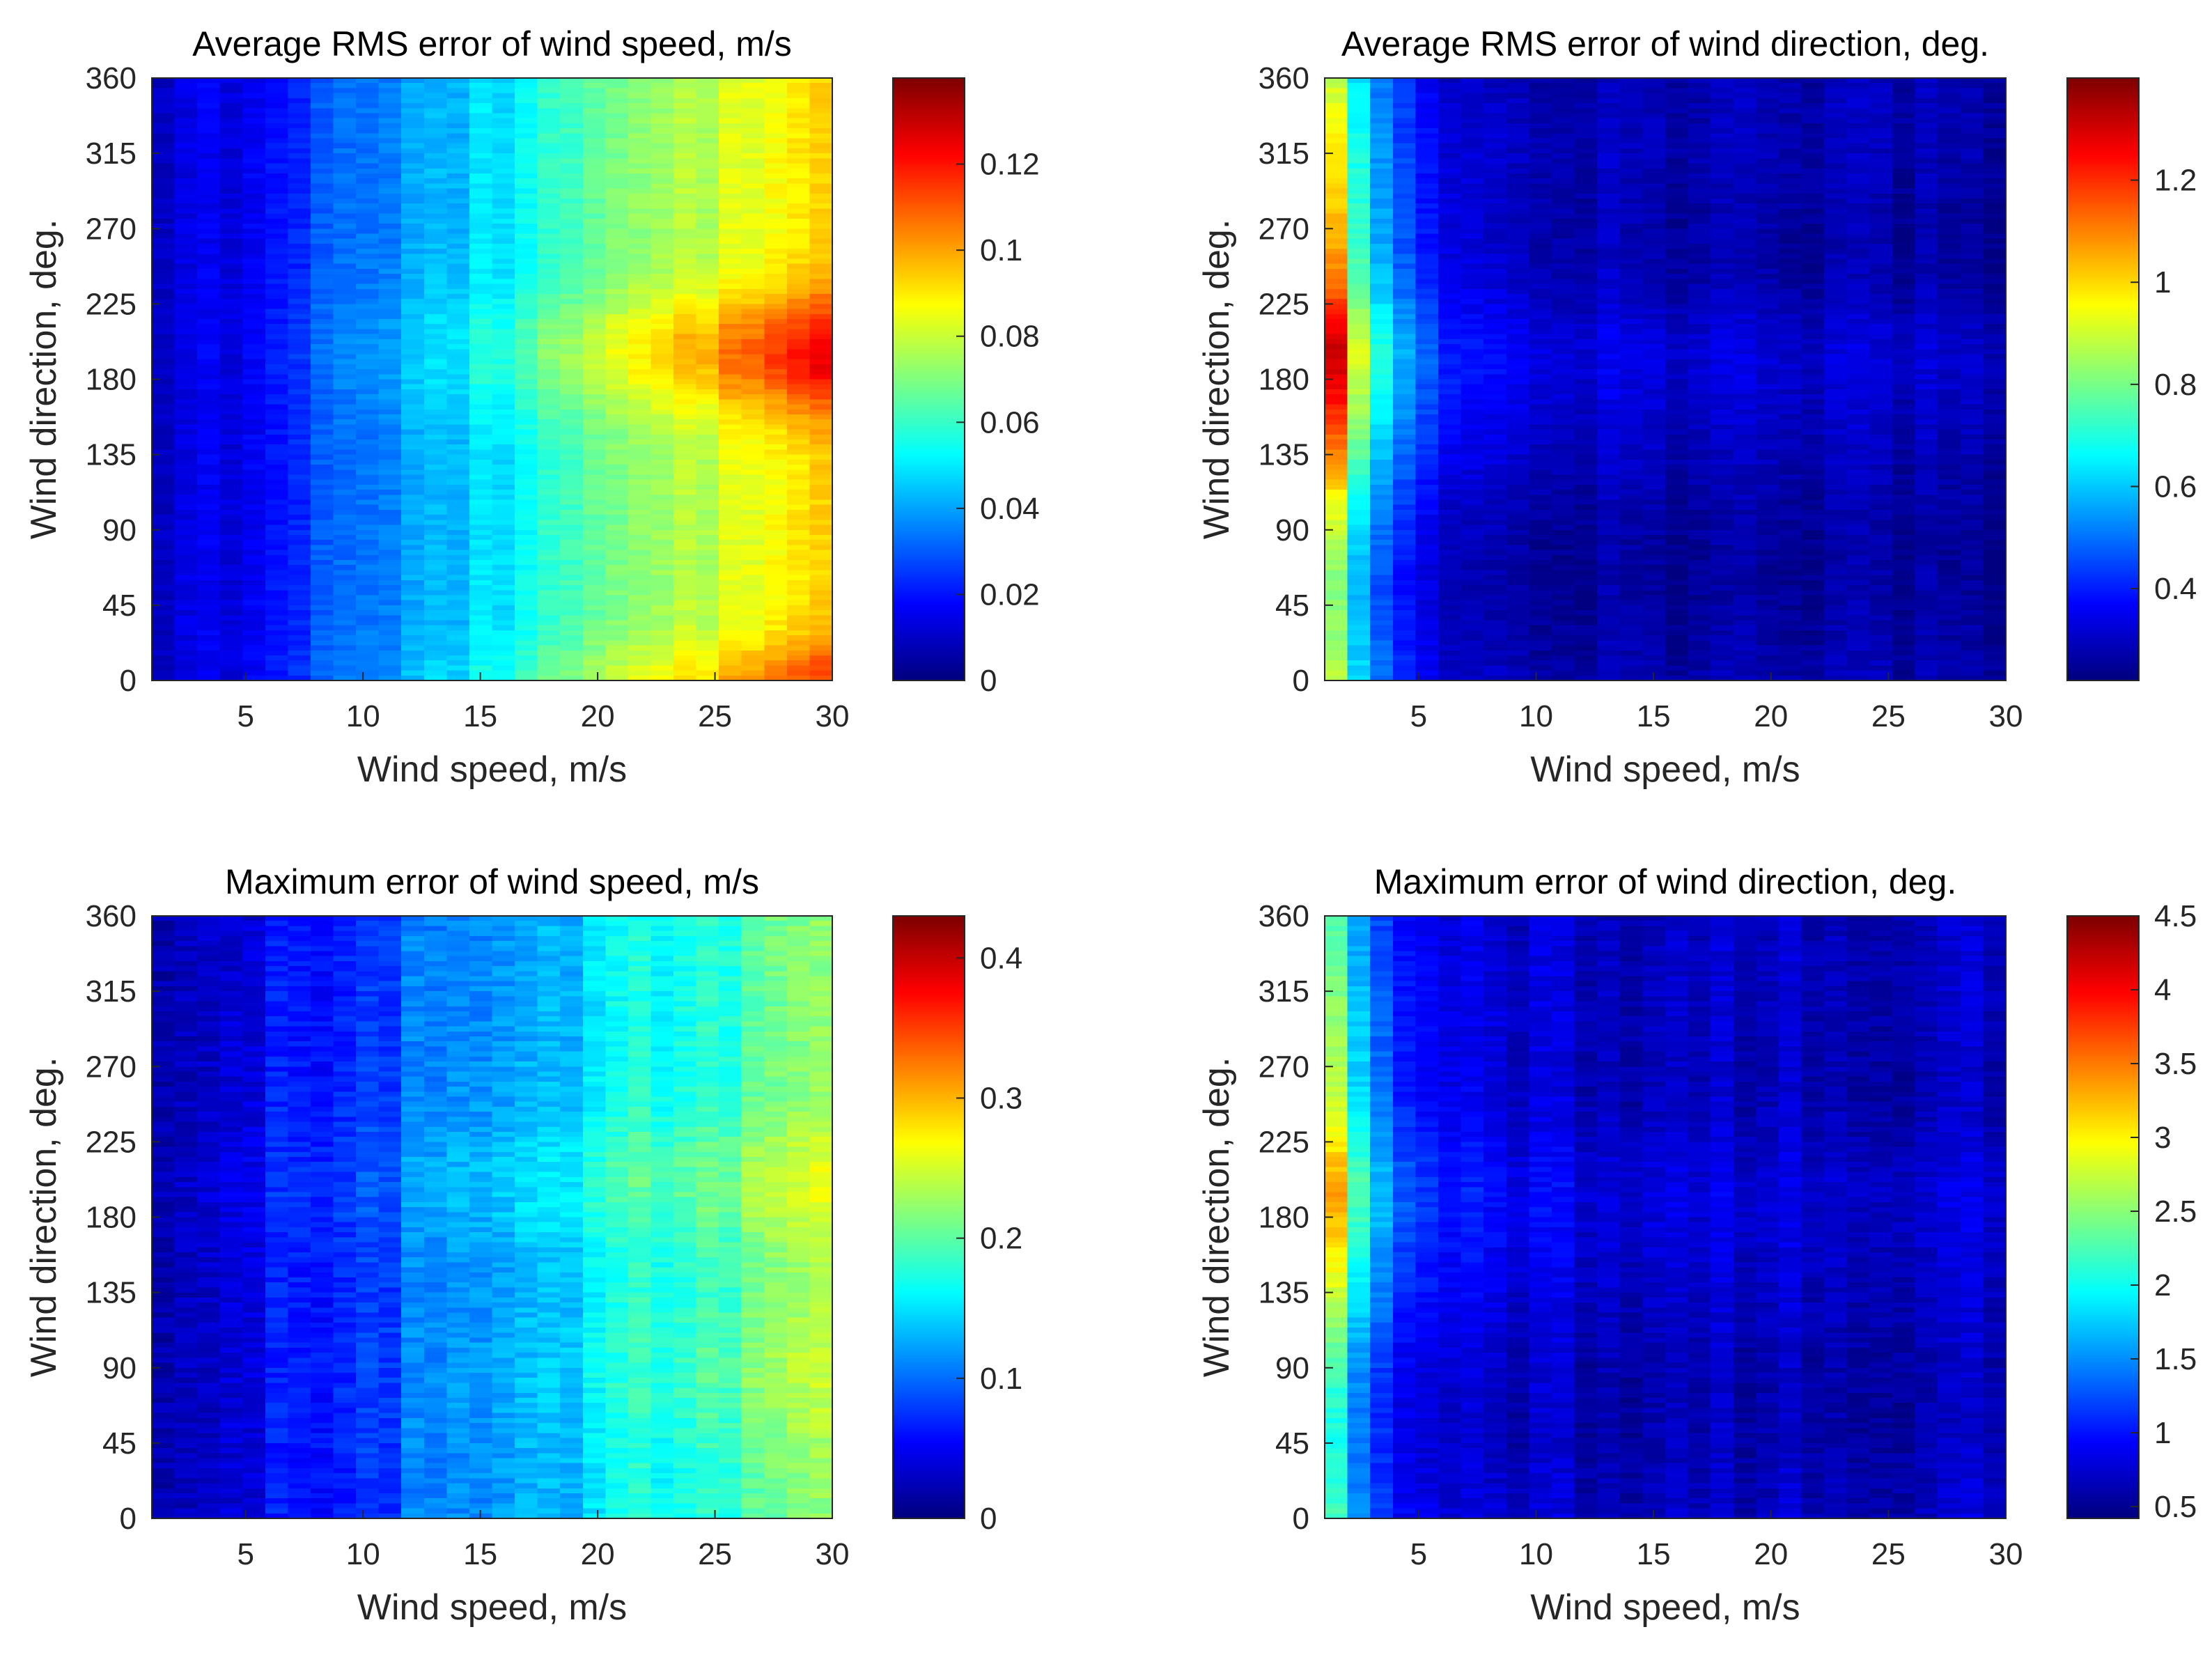 The image size is (2212, 1657). I want to click on colorbar-tick-label: 0.2, so click(1001, 1239).